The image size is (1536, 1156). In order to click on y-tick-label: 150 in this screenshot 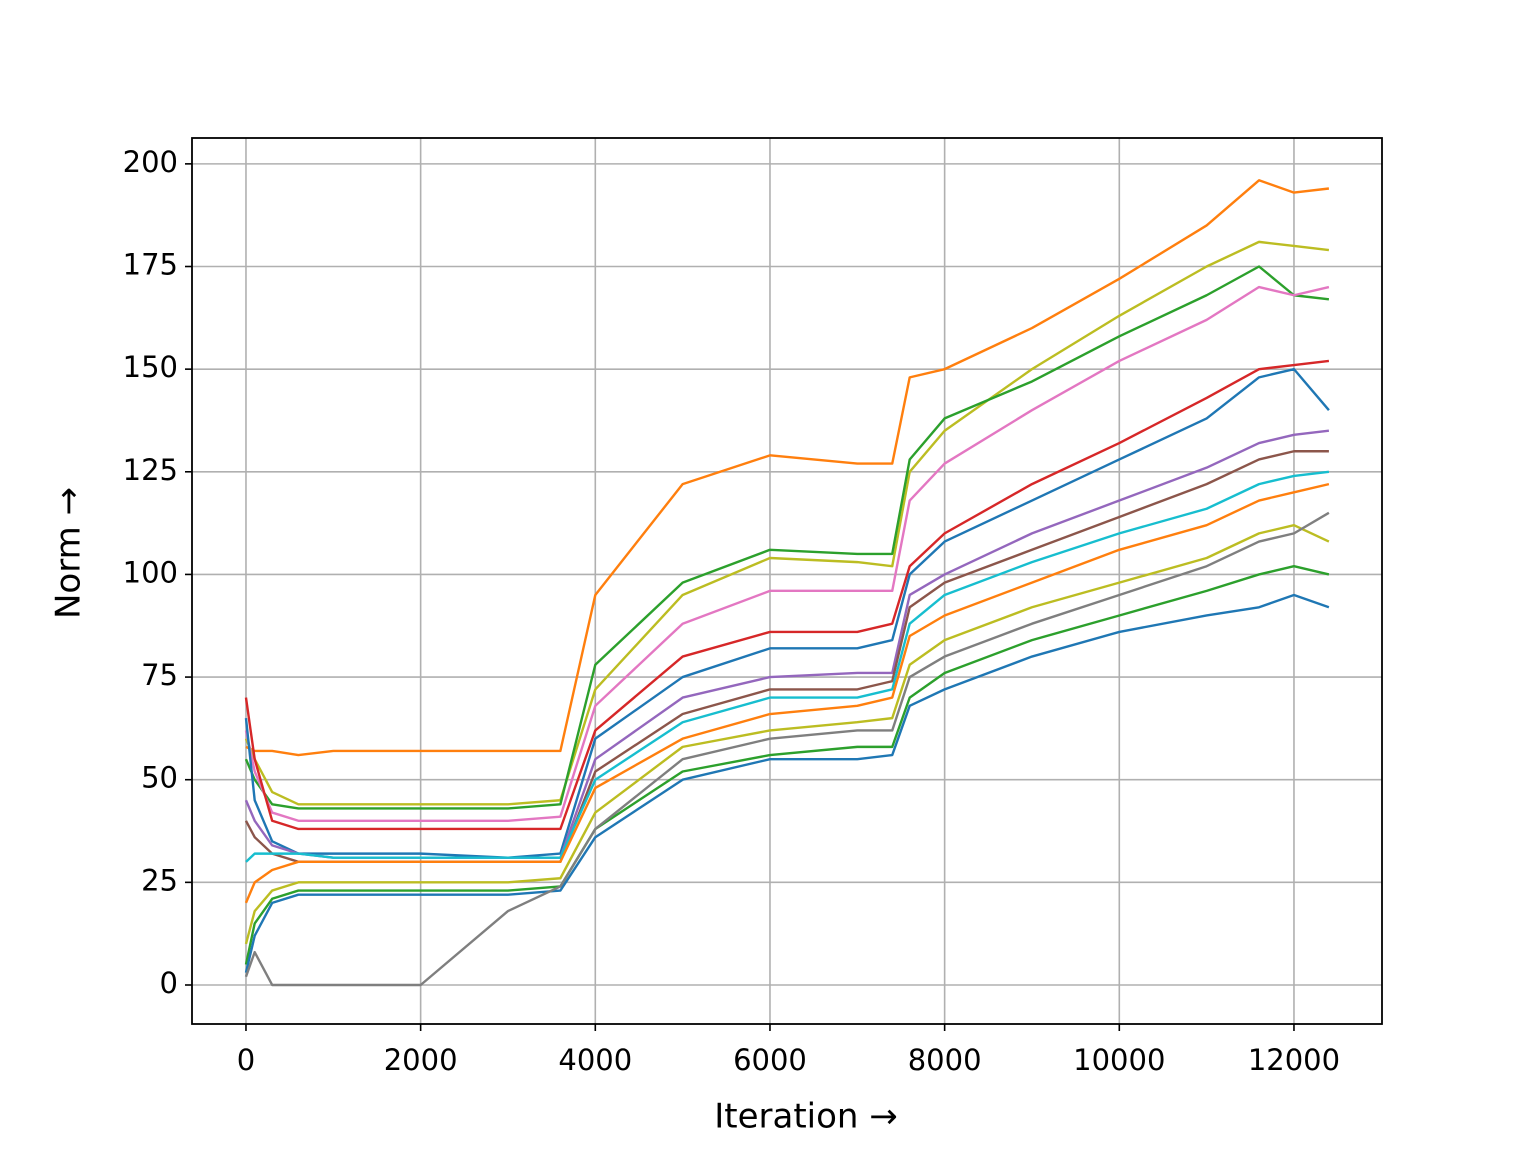, I will do `click(150, 367)`.